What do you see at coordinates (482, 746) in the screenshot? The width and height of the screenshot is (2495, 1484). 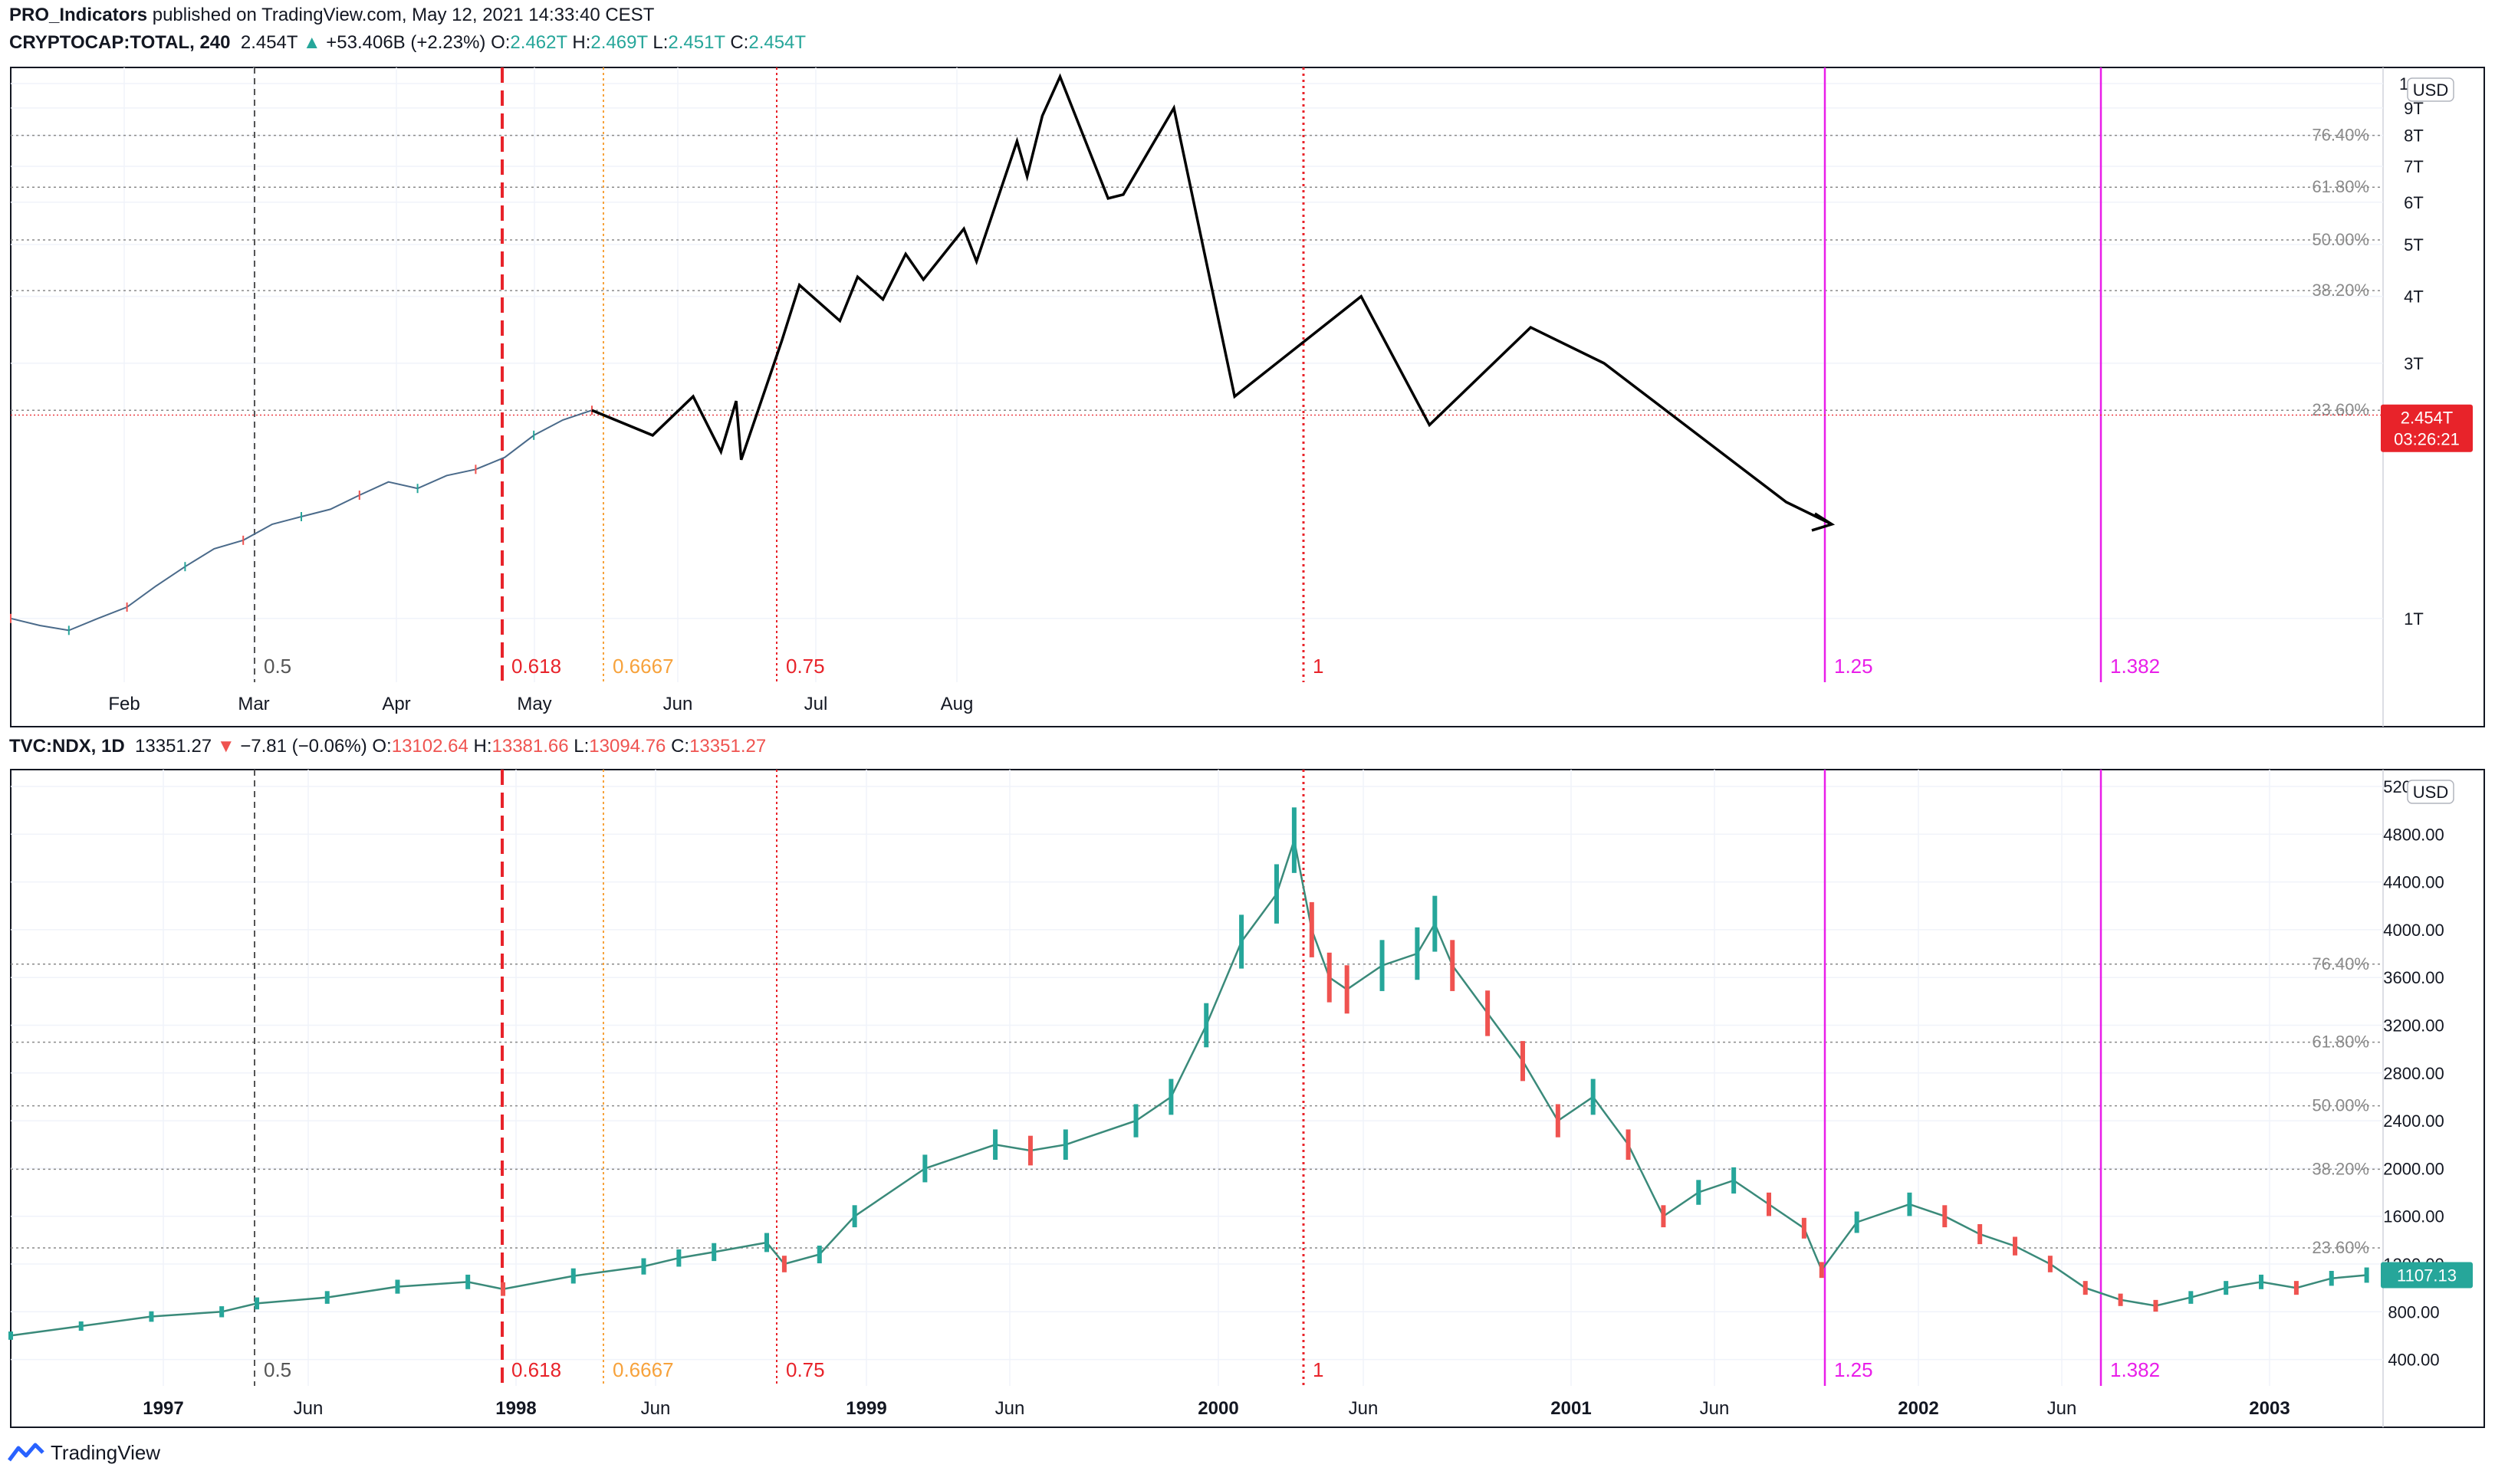 I see `high-label: H:` at bounding box center [482, 746].